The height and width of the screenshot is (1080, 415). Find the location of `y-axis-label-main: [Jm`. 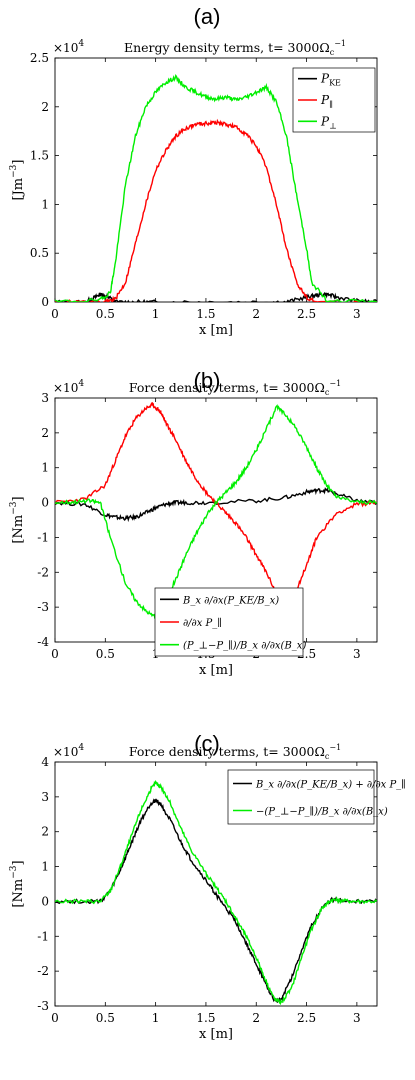

y-axis-label-main: [Jm is located at coordinates (18, 189).